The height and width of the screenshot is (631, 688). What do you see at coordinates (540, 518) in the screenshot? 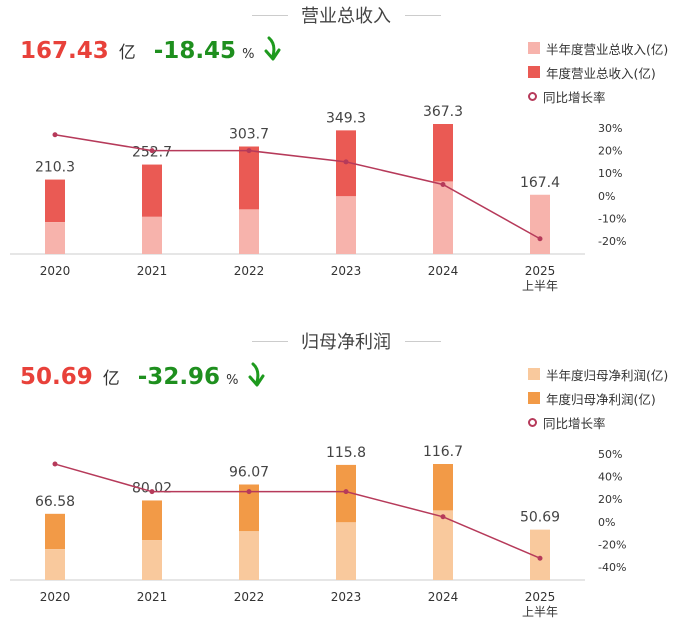
I see `bar-value-label: 50.69` at bounding box center [540, 518].